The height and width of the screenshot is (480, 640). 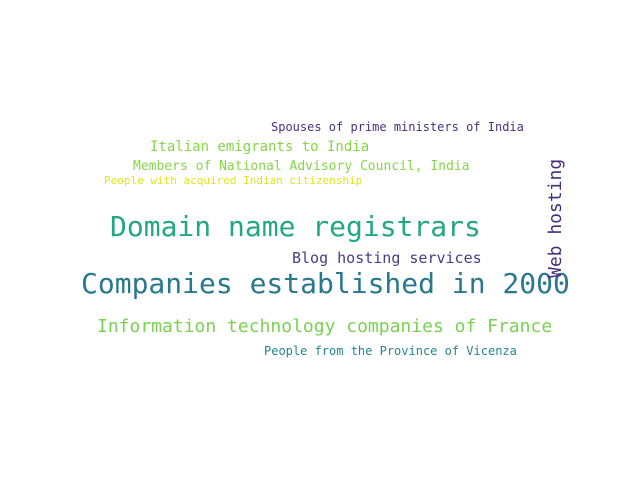 What do you see at coordinates (555, 218) in the screenshot?
I see `word-web-hosting: Web hosting` at bounding box center [555, 218].